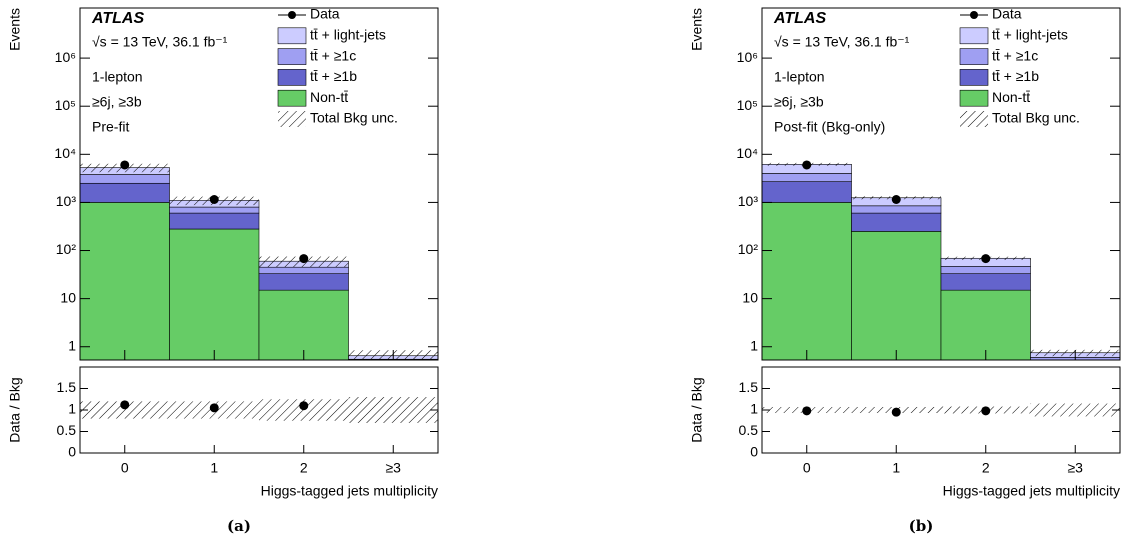 Image resolution: width=1126 pixels, height=545 pixels. What do you see at coordinates (239, 526) in the screenshot?
I see `caption: (a)` at bounding box center [239, 526].